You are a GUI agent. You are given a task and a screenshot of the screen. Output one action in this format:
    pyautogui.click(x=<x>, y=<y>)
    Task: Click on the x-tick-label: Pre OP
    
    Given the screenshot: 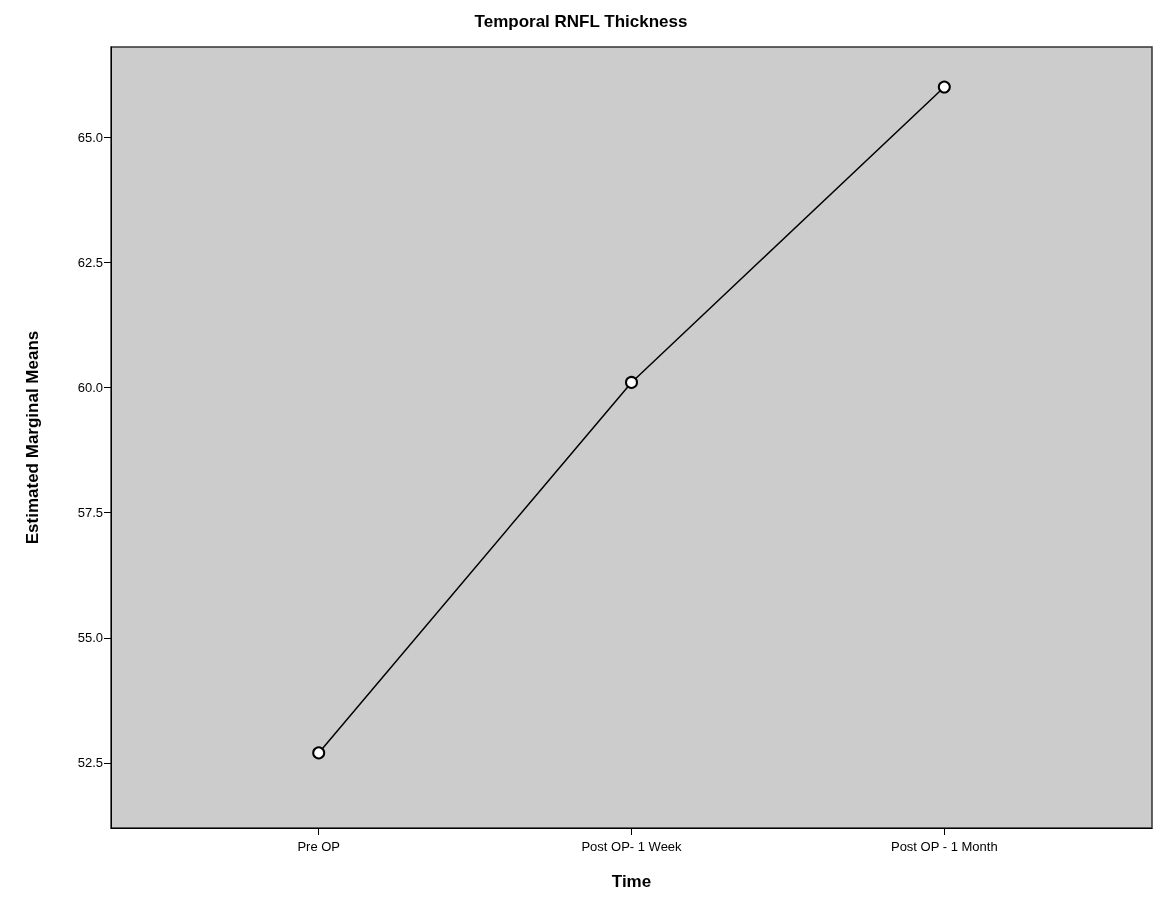 What is the action you would take?
    pyautogui.click(x=319, y=846)
    